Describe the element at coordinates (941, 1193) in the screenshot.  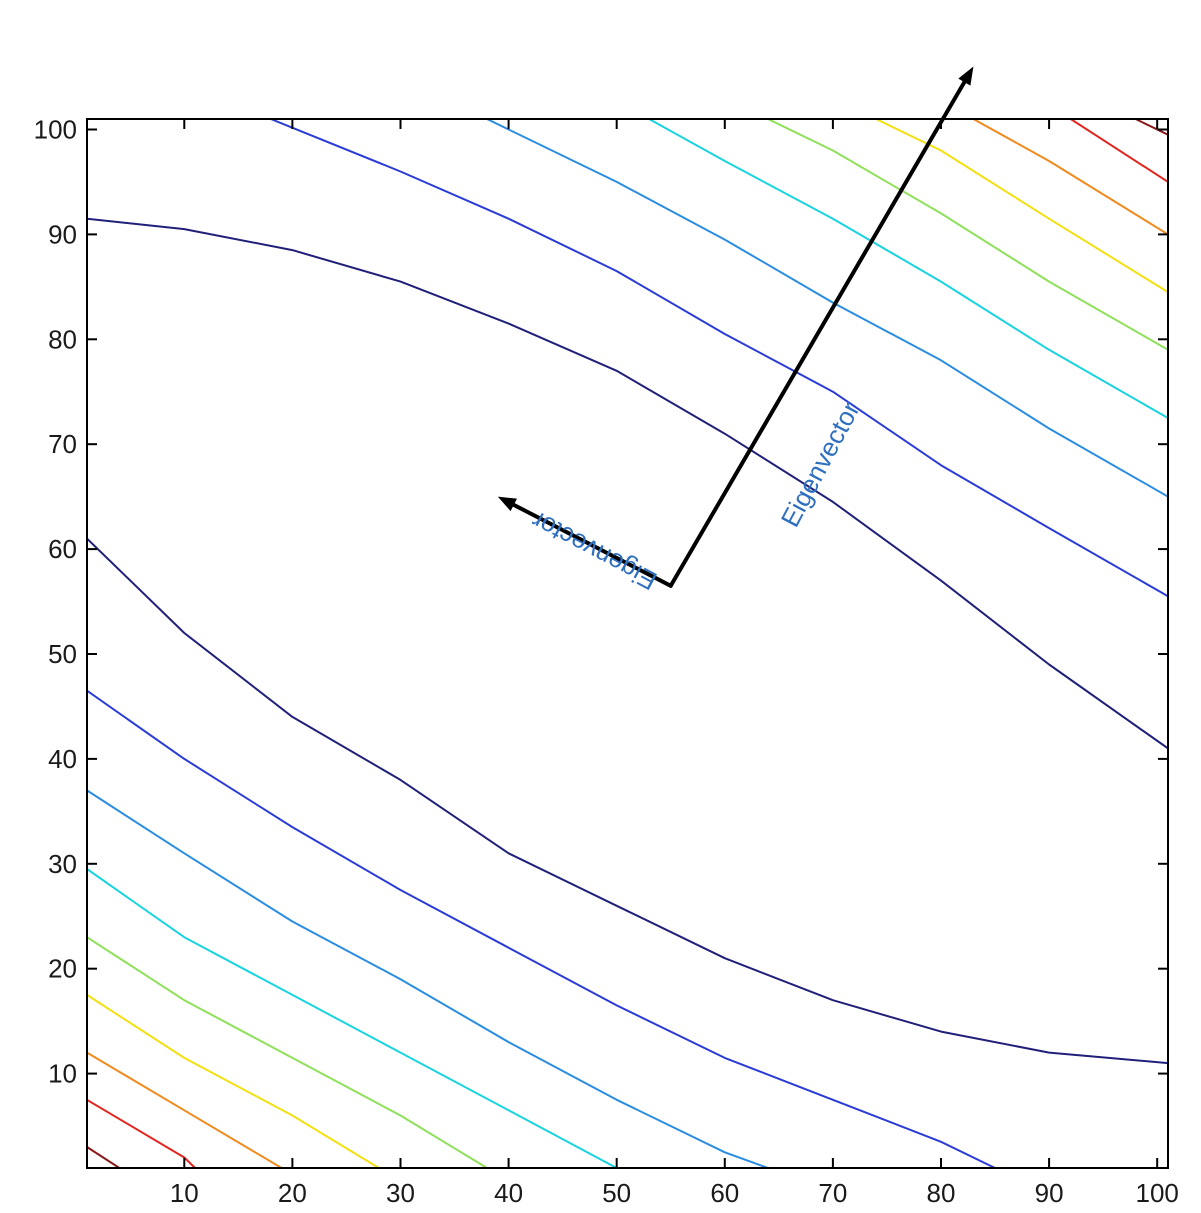
I see `x-tick-label: 80` at that location.